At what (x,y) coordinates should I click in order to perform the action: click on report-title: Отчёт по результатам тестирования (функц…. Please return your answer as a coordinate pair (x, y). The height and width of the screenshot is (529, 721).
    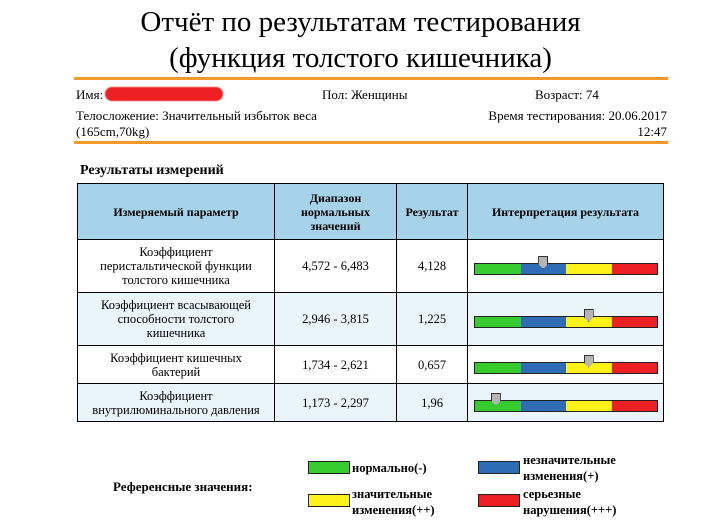
    Looking at the image, I should click on (360, 40).